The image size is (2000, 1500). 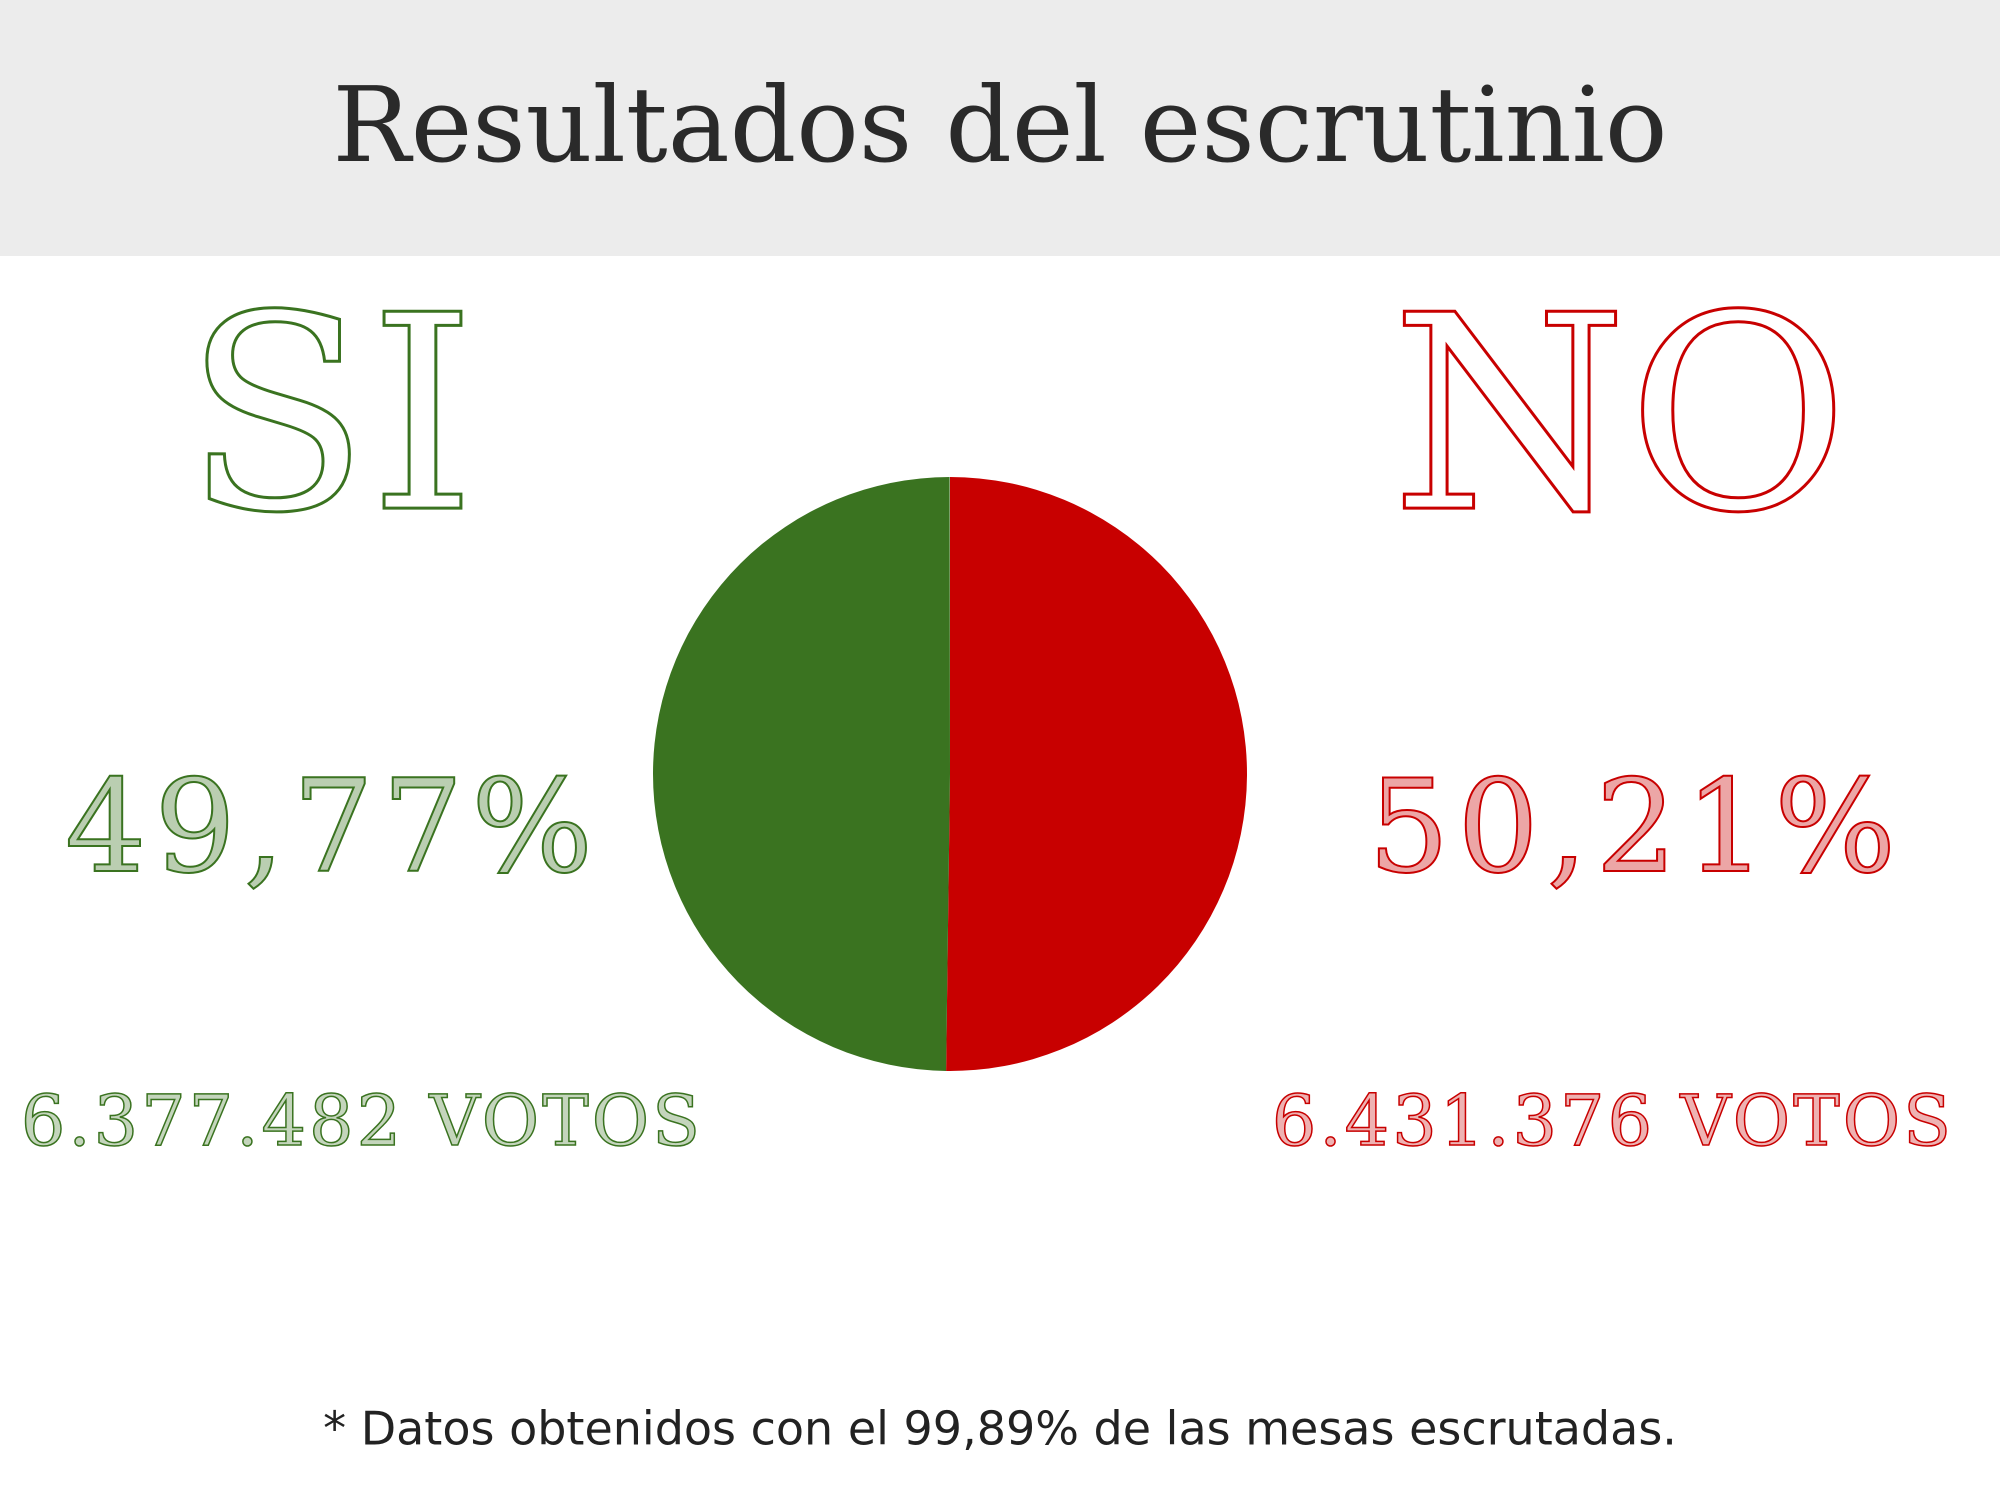 What do you see at coordinates (1636, 827) in the screenshot?
I see `percentage-label: 50,21%` at bounding box center [1636, 827].